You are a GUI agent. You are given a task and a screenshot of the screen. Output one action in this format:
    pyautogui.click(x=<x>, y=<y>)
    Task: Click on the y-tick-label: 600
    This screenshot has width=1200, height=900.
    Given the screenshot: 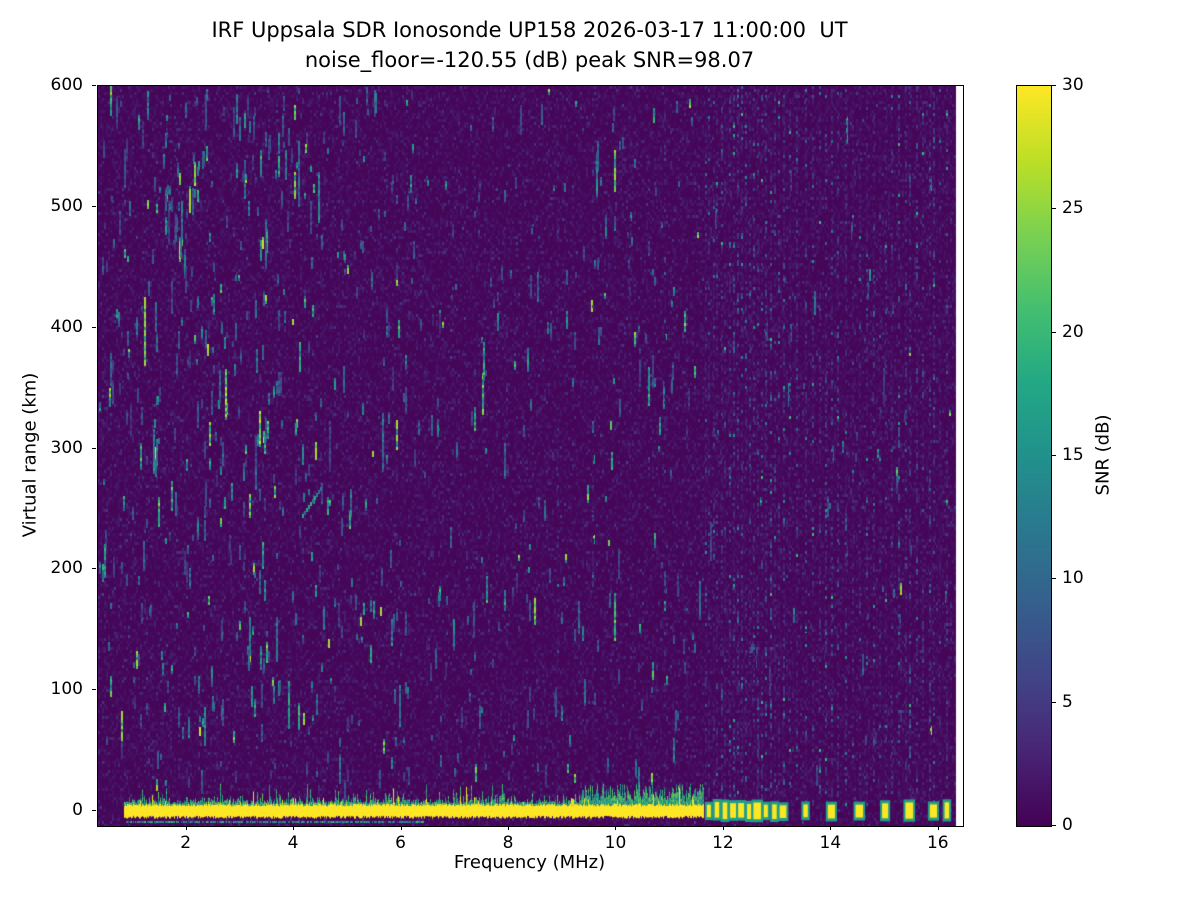 What is the action you would take?
    pyautogui.click(x=66, y=85)
    